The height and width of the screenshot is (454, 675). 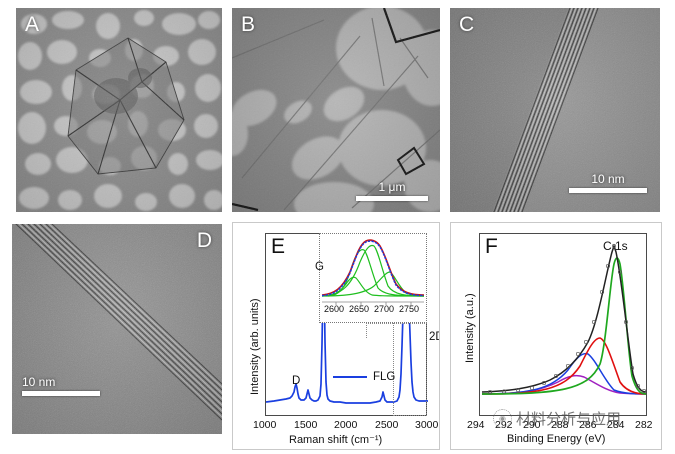 I want to click on panel-e-inset: 2600 2650 2700 2750, so click(x=373, y=278).